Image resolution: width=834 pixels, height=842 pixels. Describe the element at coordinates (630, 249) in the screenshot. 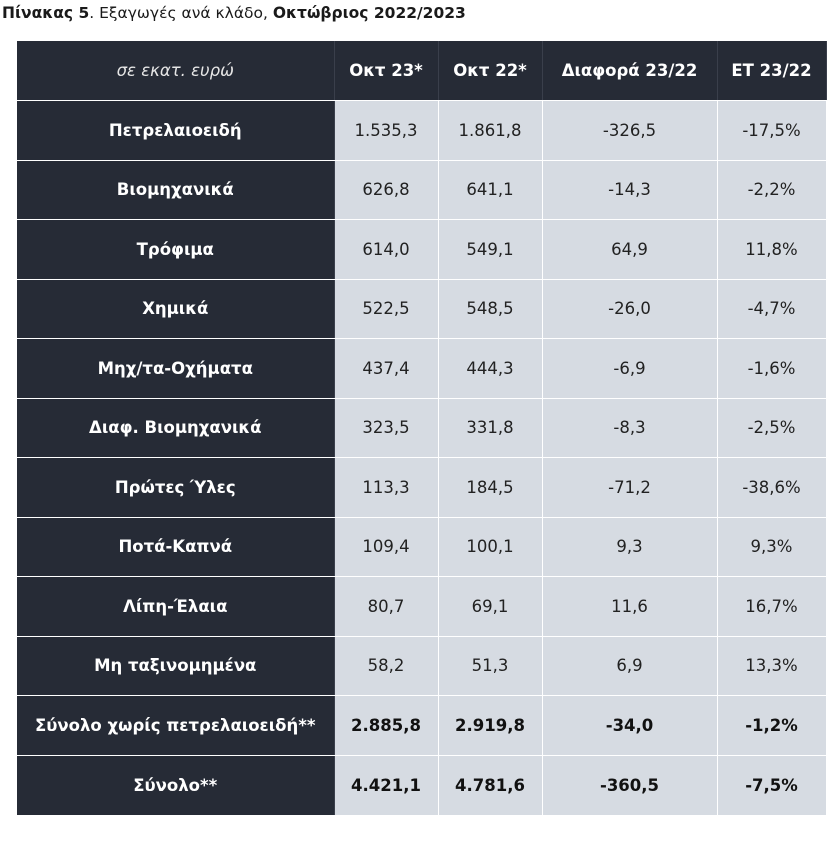

I see `row-value: 64,9` at that location.